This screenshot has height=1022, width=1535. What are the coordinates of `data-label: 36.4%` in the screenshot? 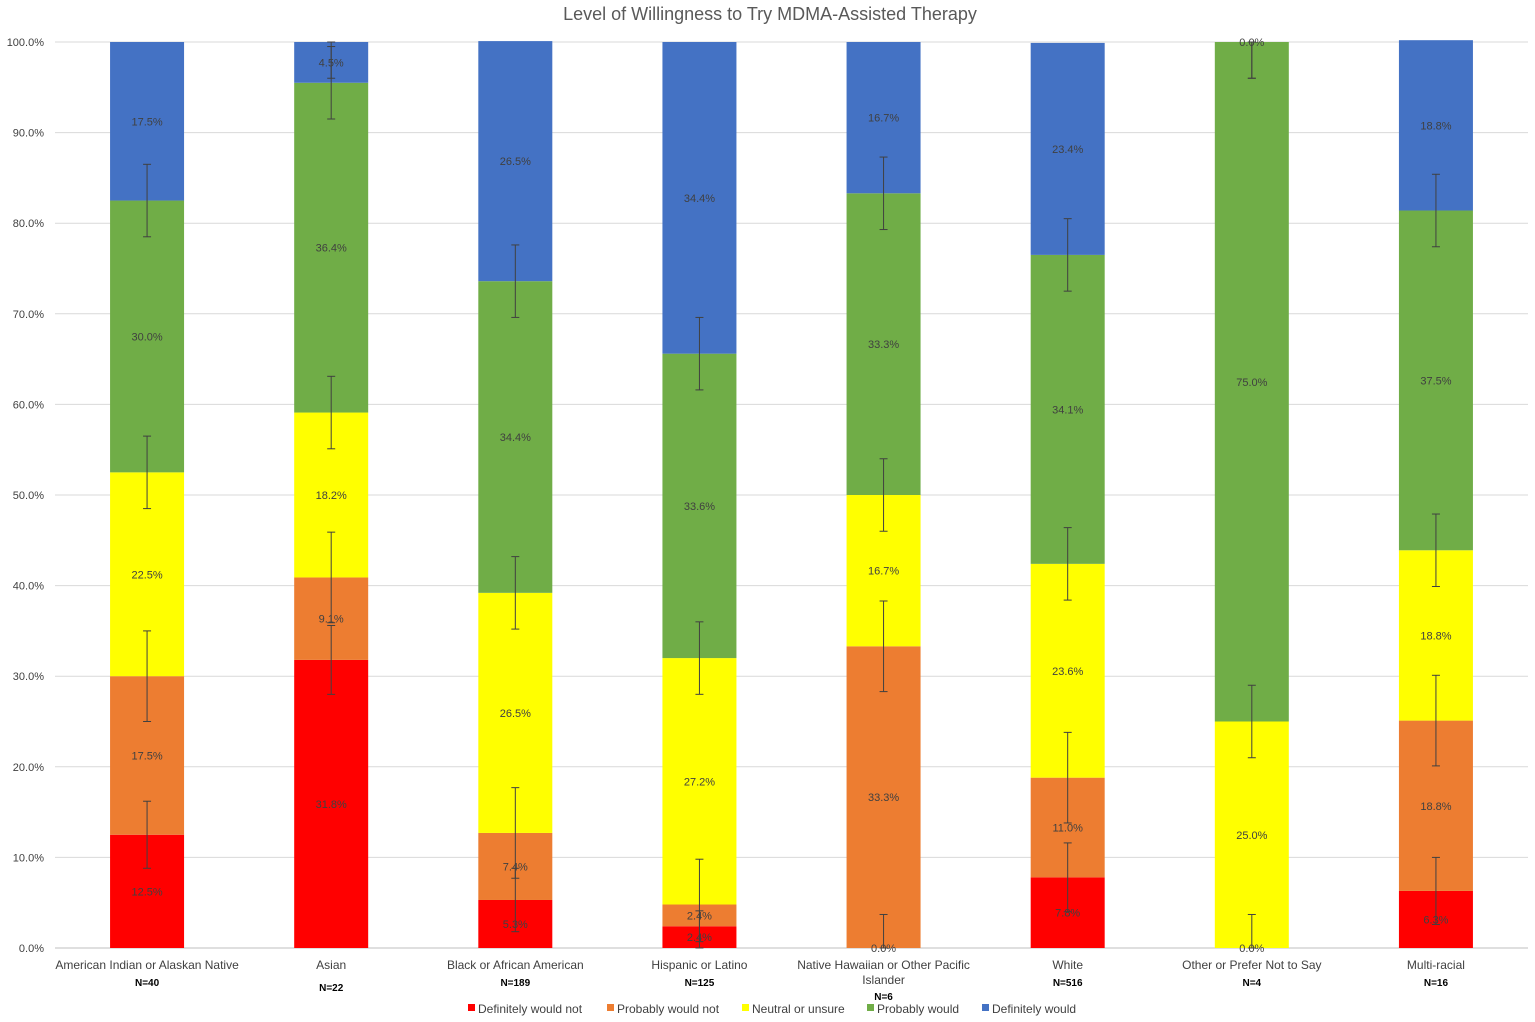 It's located at (331, 249).